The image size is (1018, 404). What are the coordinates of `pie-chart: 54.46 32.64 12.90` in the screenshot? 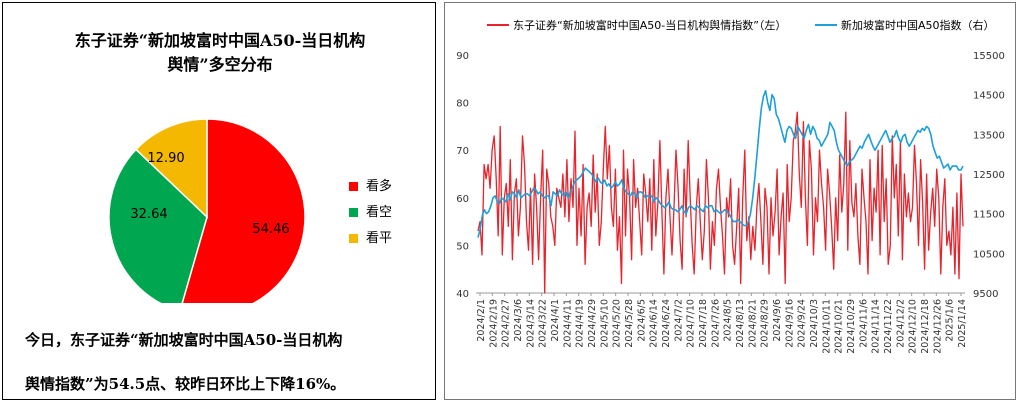 It's located at (207, 210).